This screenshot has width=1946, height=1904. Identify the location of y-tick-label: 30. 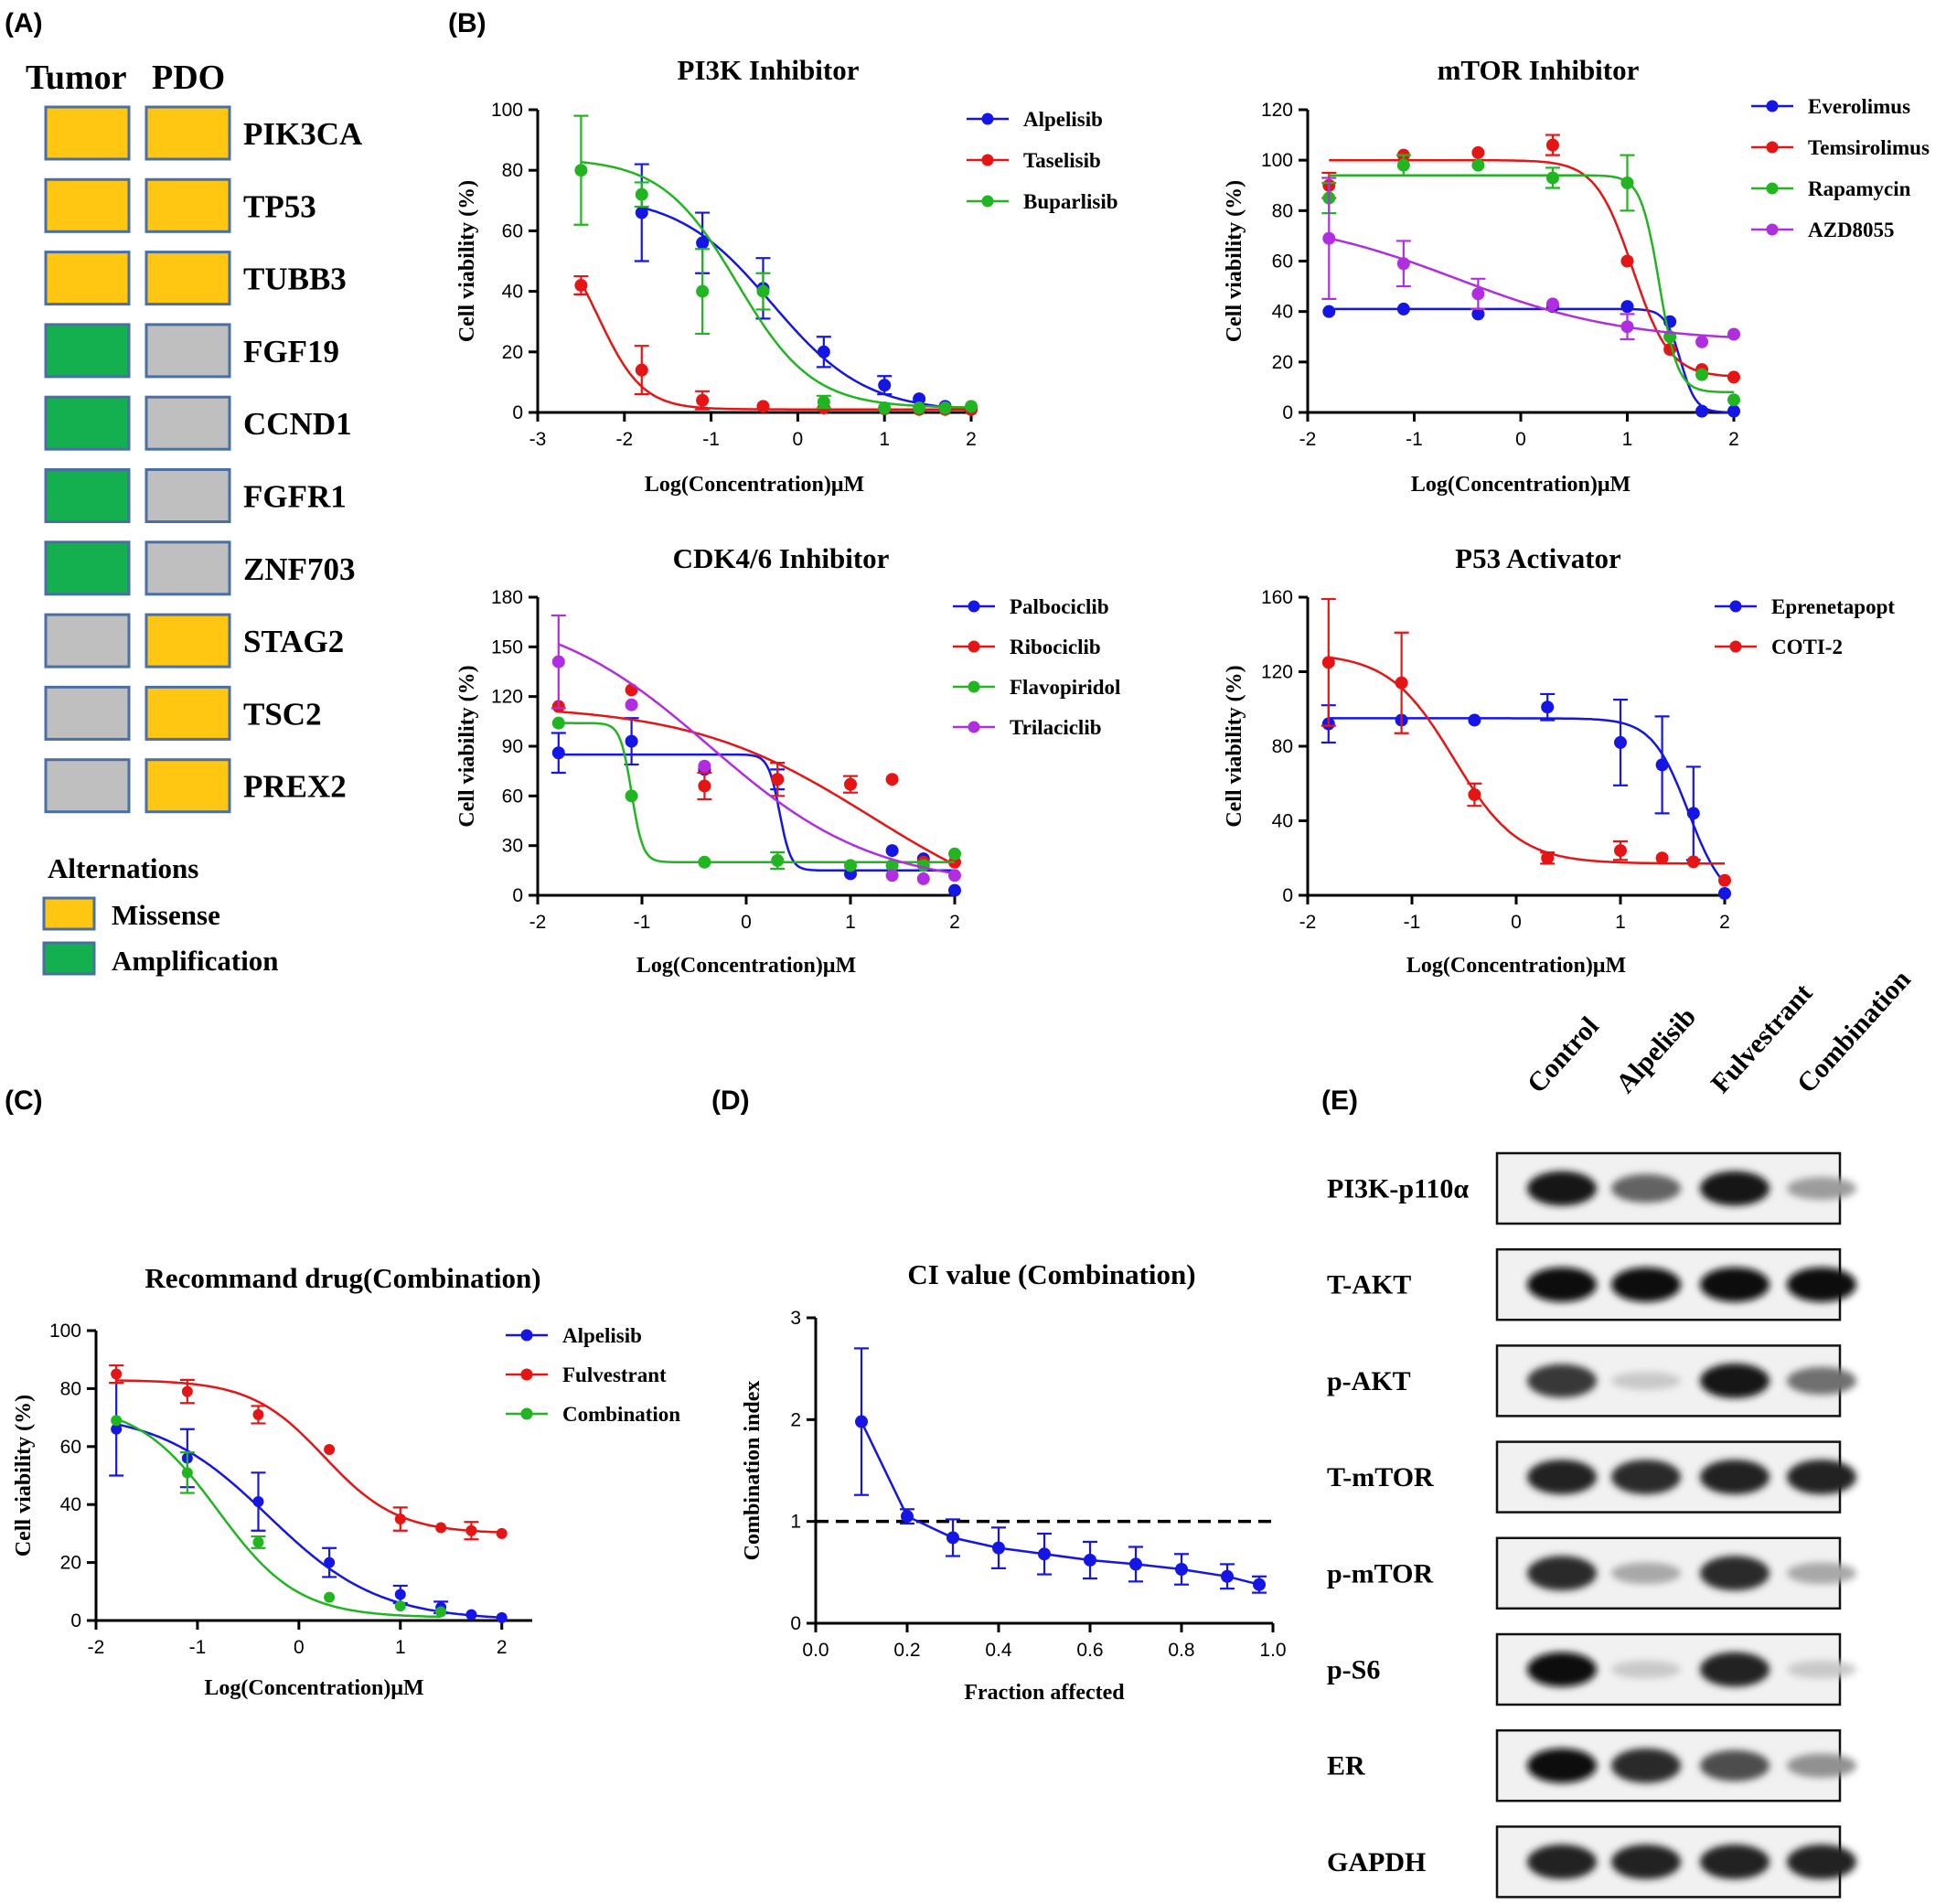
(513, 846).